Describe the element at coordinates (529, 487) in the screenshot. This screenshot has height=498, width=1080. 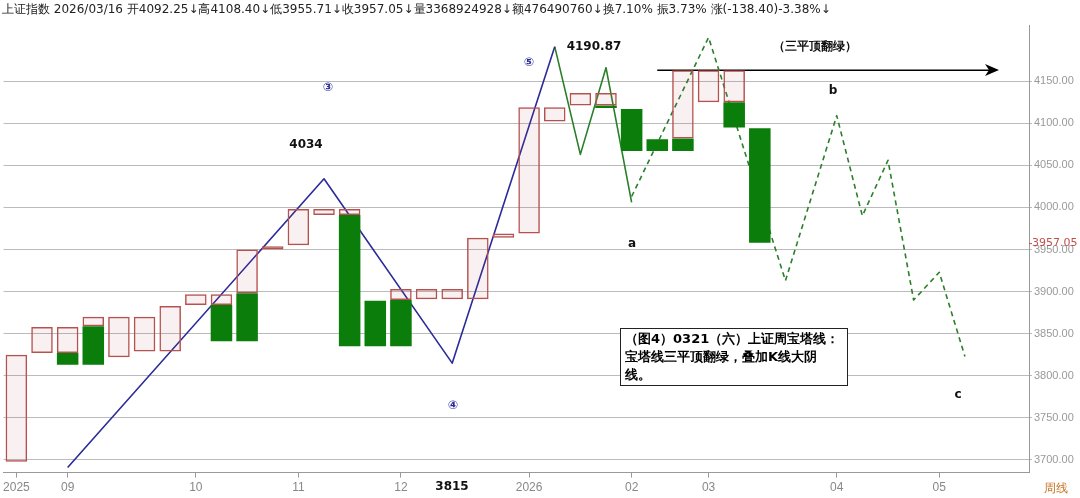
I see `x-tick-label: 2026` at that location.